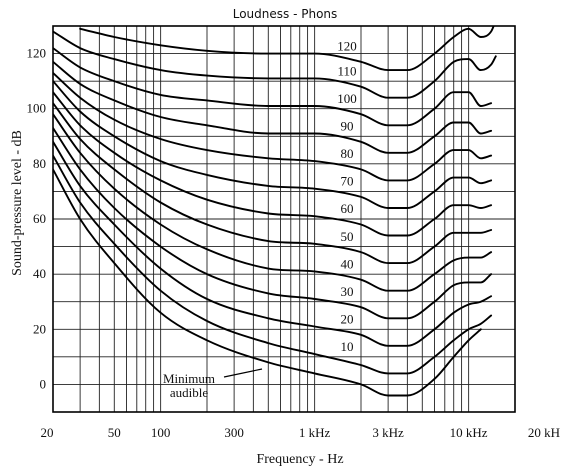  What do you see at coordinates (47, 432) in the screenshot?
I see `x-tick-label: 20` at bounding box center [47, 432].